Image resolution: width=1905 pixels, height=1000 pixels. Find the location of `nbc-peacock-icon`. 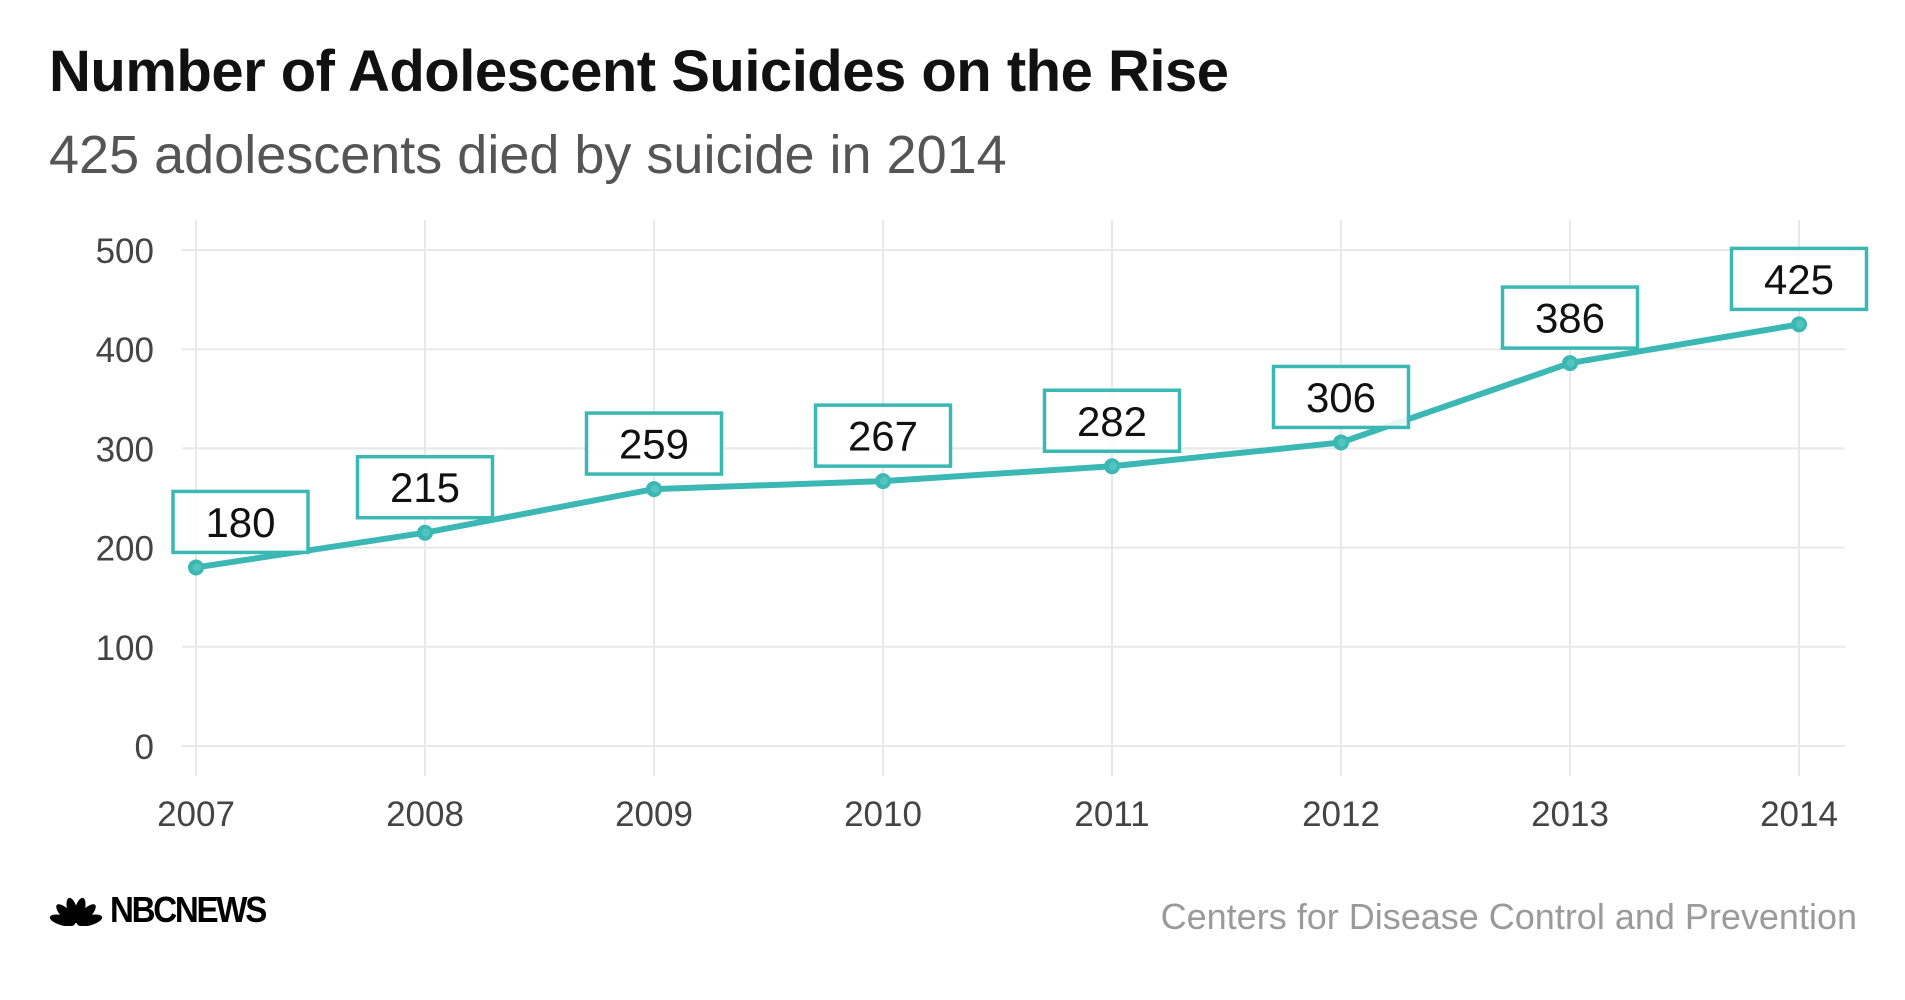

nbc-peacock-icon is located at coordinates (76, 911).